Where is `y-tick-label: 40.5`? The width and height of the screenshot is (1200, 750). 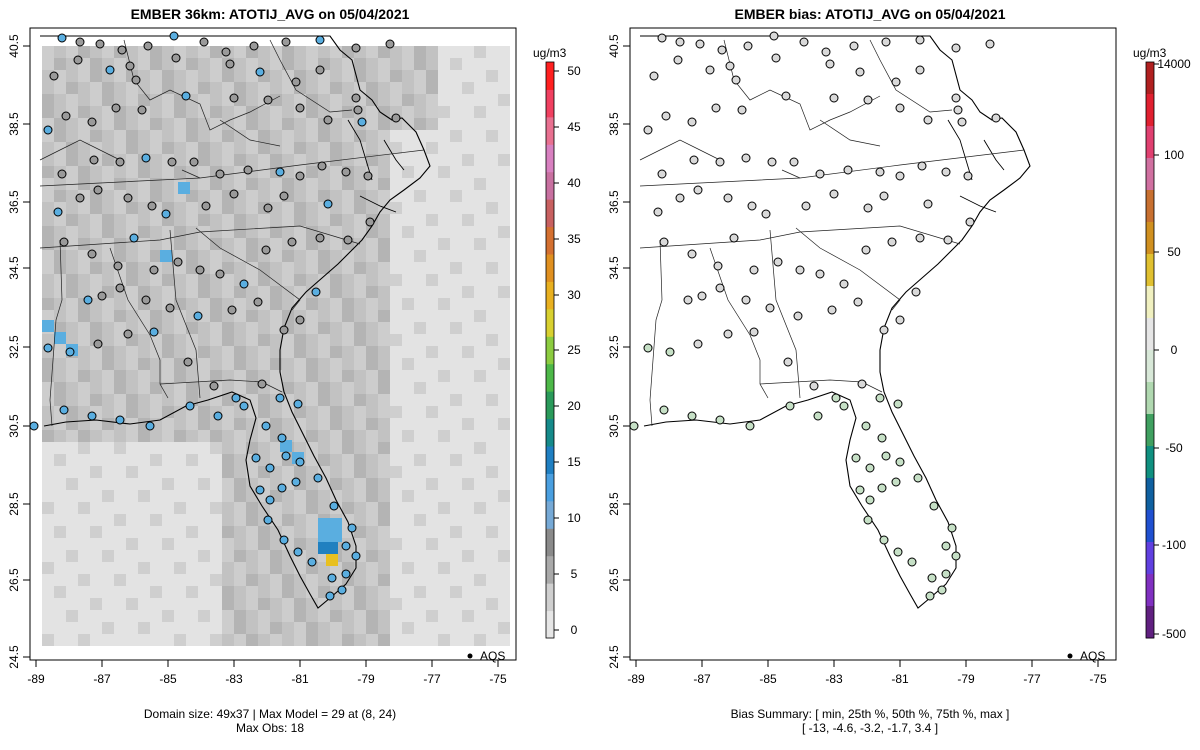
y-tick-label: 40.5 is located at coordinates (614, 46).